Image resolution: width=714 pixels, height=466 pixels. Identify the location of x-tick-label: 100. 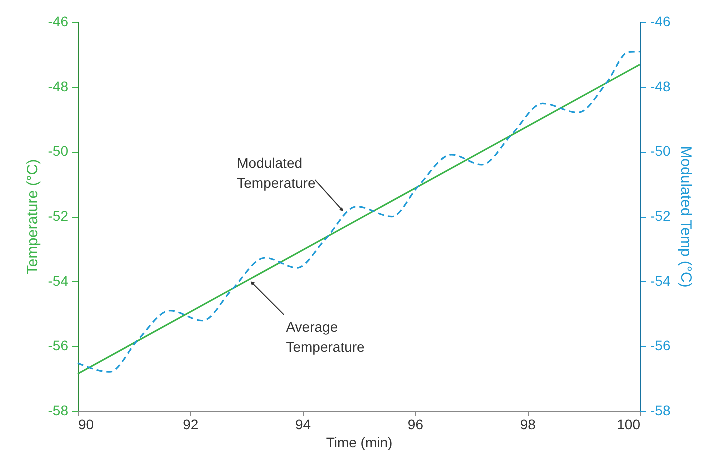
(629, 424).